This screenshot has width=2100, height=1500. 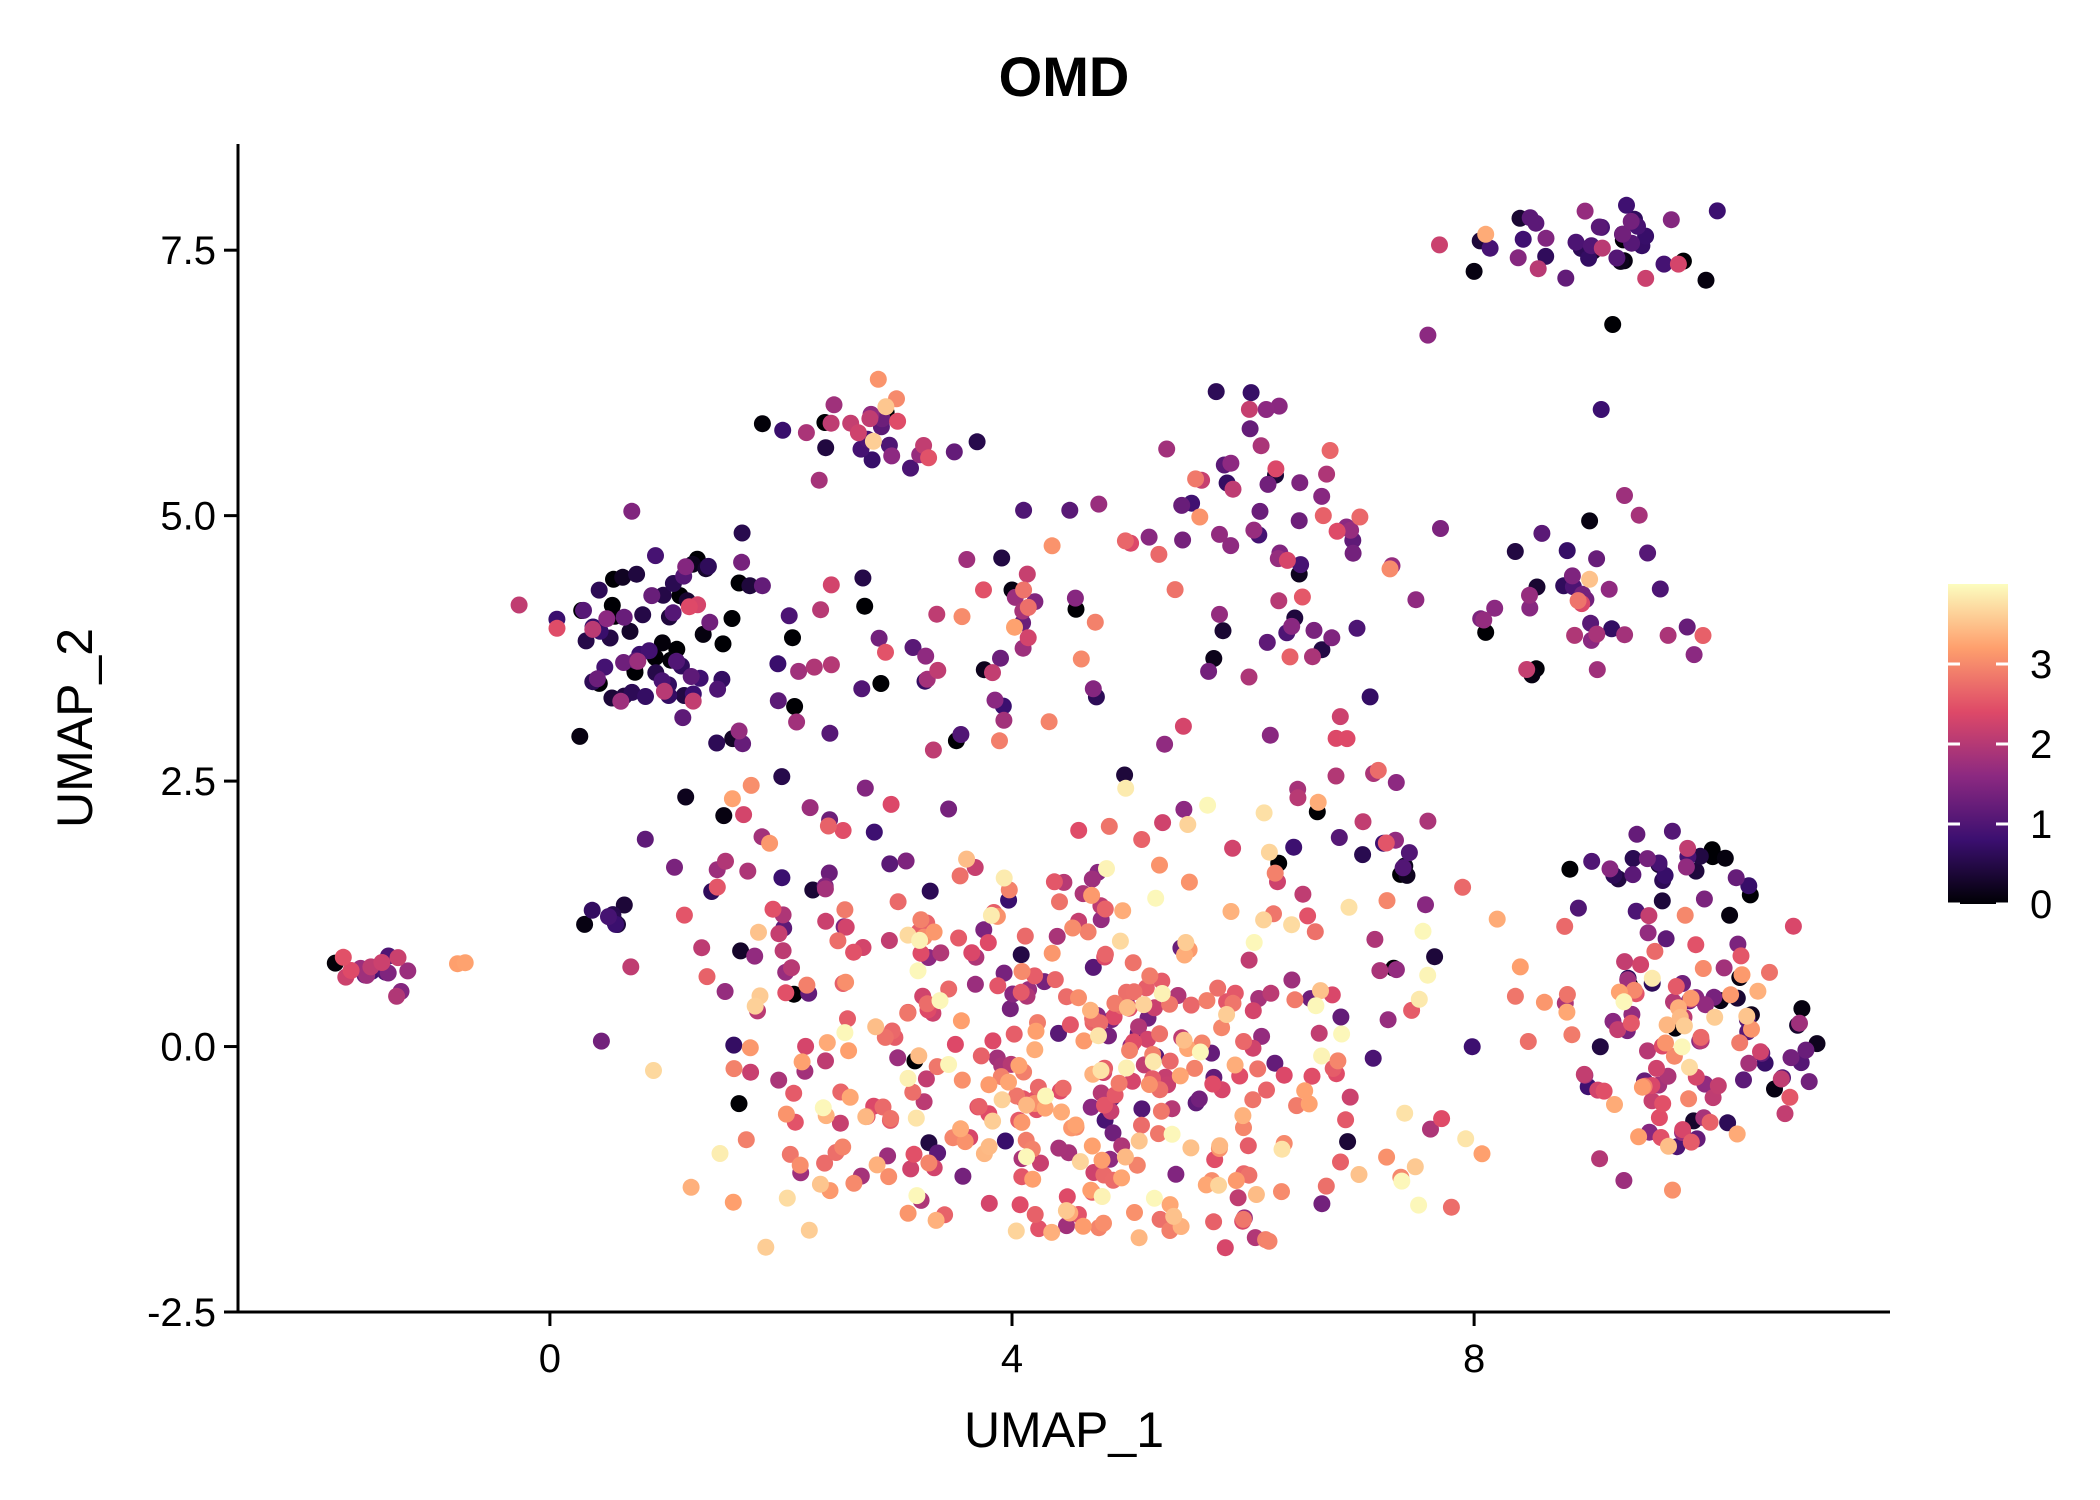 I want to click on chart-title: OMD, so click(x=1064, y=76).